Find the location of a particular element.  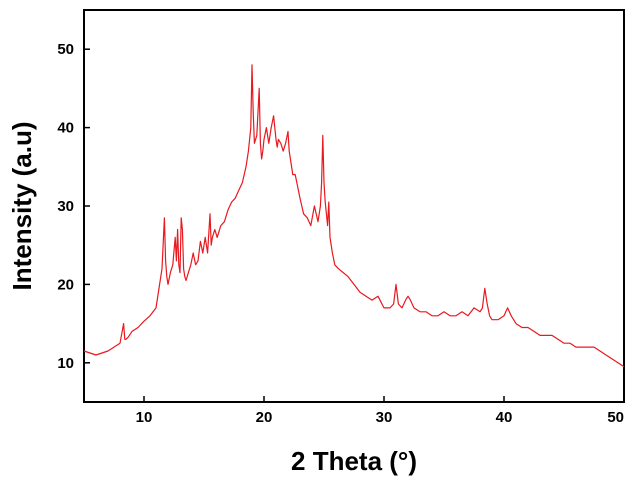

y-tick-label: 10 is located at coordinates (65, 363).